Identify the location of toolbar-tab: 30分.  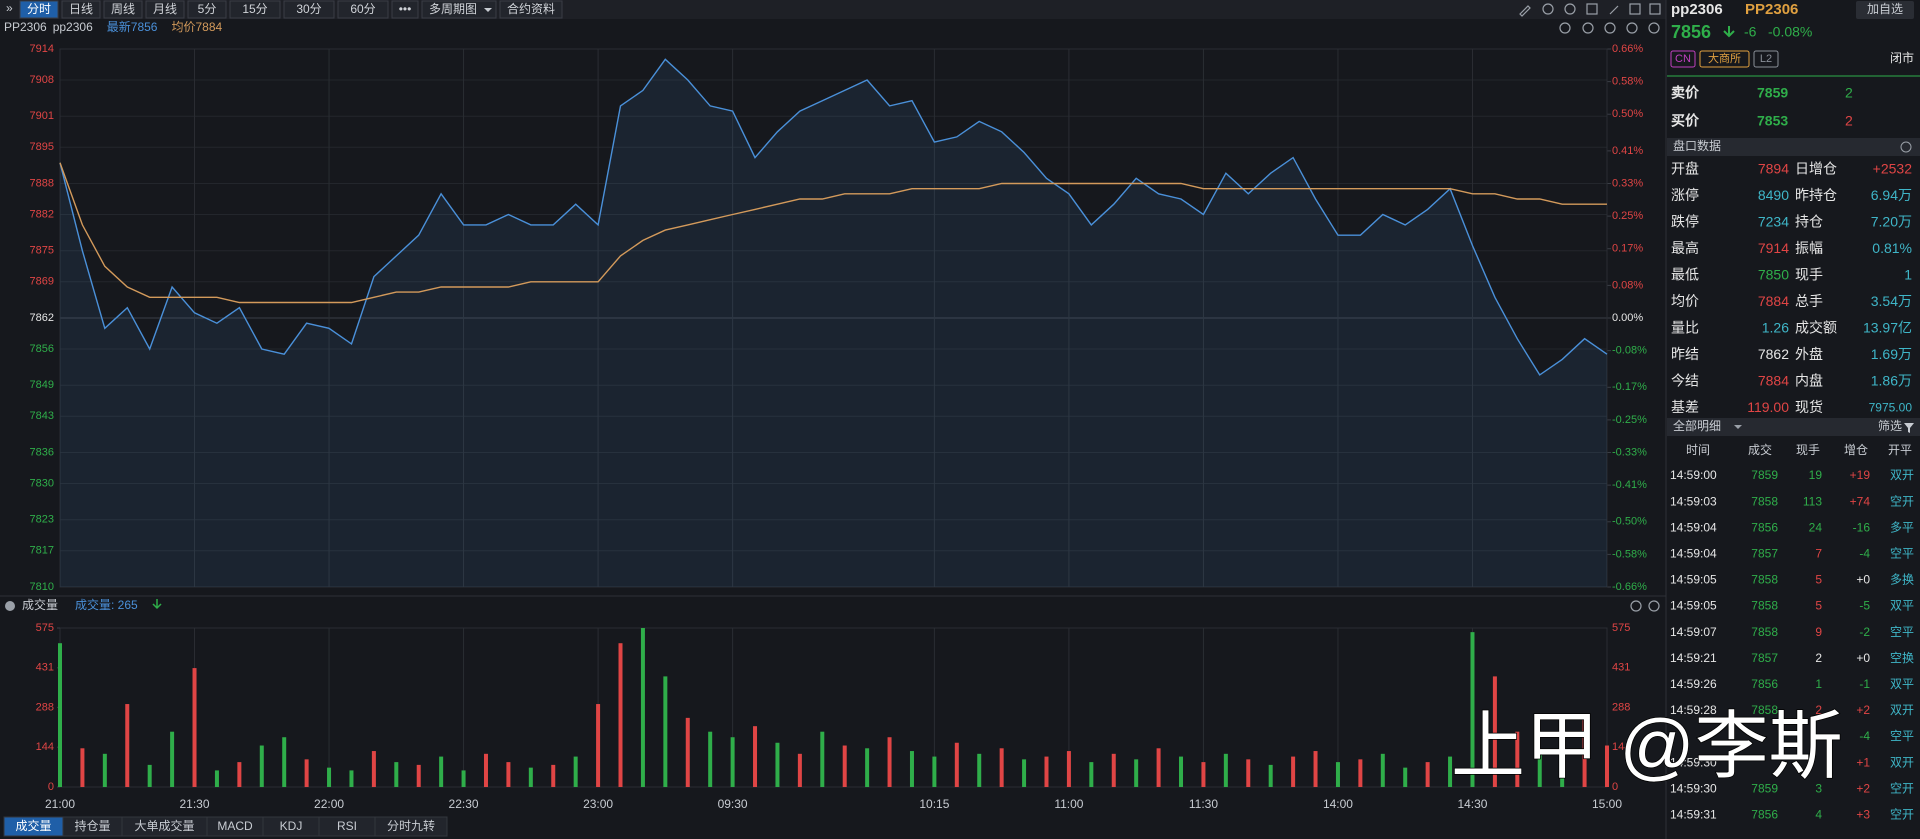
(308, 9).